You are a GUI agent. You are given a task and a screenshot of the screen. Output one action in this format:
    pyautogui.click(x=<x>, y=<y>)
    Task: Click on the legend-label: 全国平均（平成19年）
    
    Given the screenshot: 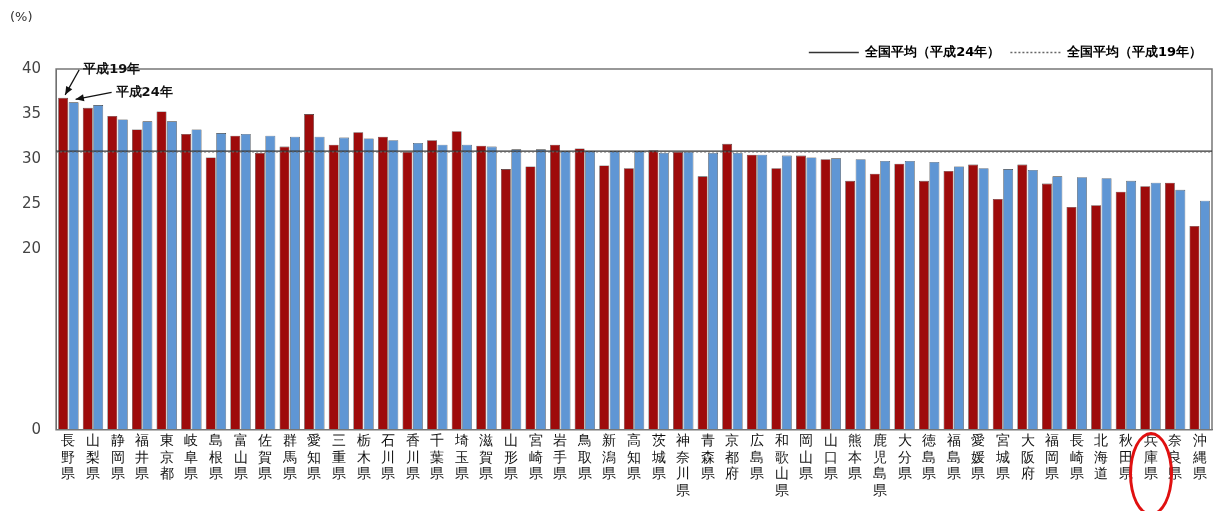 What is the action you would take?
    pyautogui.click(x=1133, y=51)
    